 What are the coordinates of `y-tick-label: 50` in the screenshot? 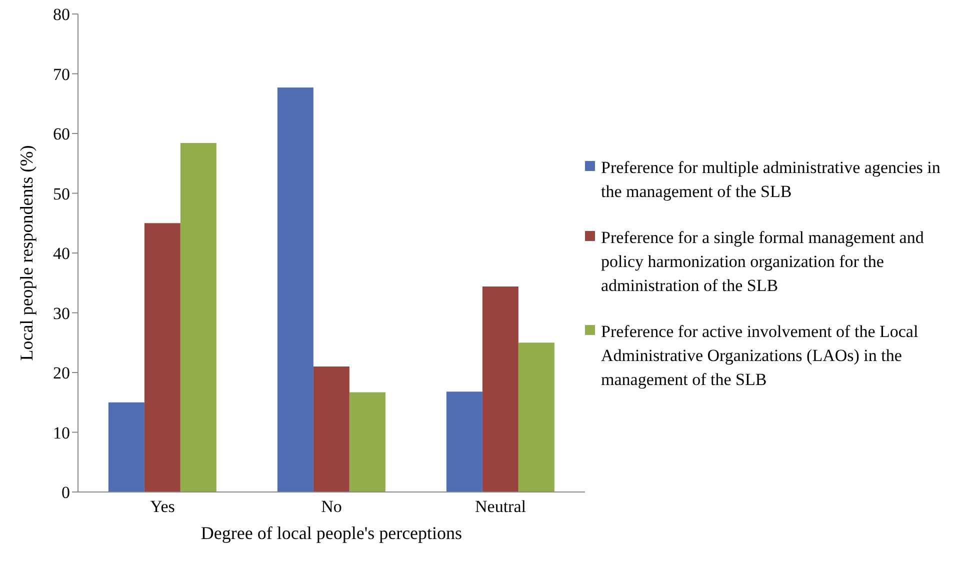 It's located at (61, 194).